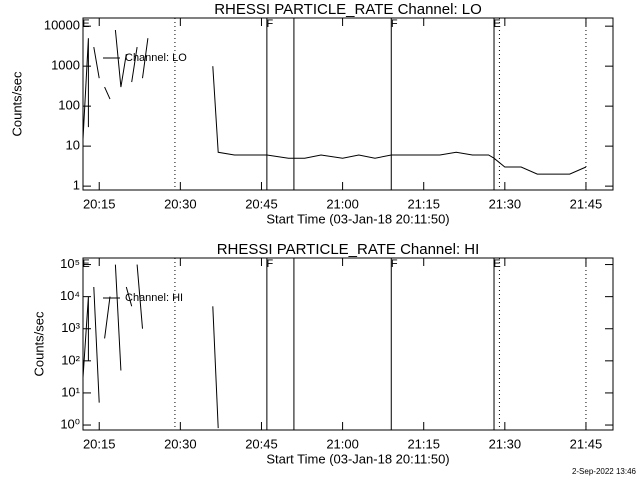 This screenshot has width=640, height=480. Describe the element at coordinates (348, 249) in the screenshot. I see `chart-title: RHESSI PARTICLE_RATE Channel: HI` at that location.